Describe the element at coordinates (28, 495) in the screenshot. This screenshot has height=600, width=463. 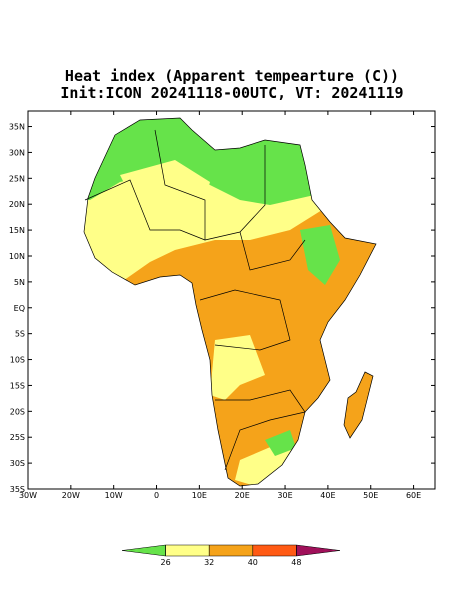
I see `x-tick-label: 30W` at that location.